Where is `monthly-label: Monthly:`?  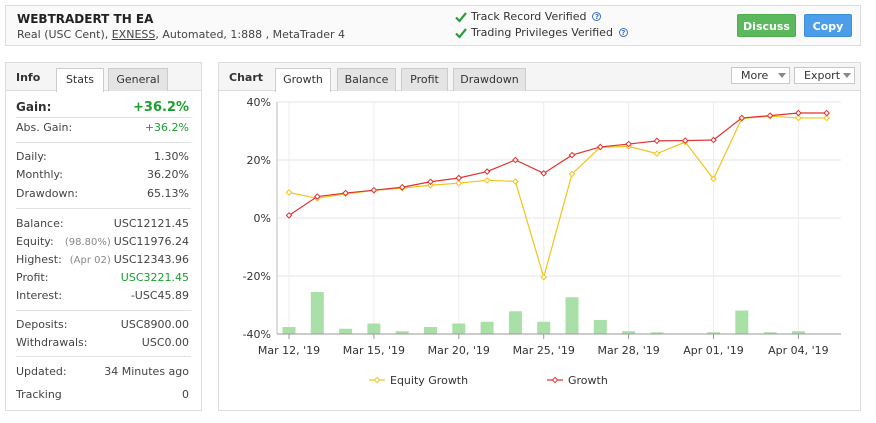
monthly-label: Monthly: is located at coordinates (39, 174).